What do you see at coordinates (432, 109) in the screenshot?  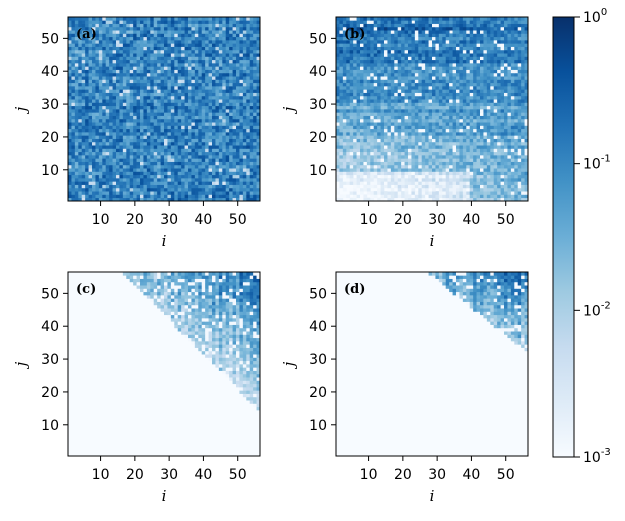 I see `heatmap-cells` at bounding box center [432, 109].